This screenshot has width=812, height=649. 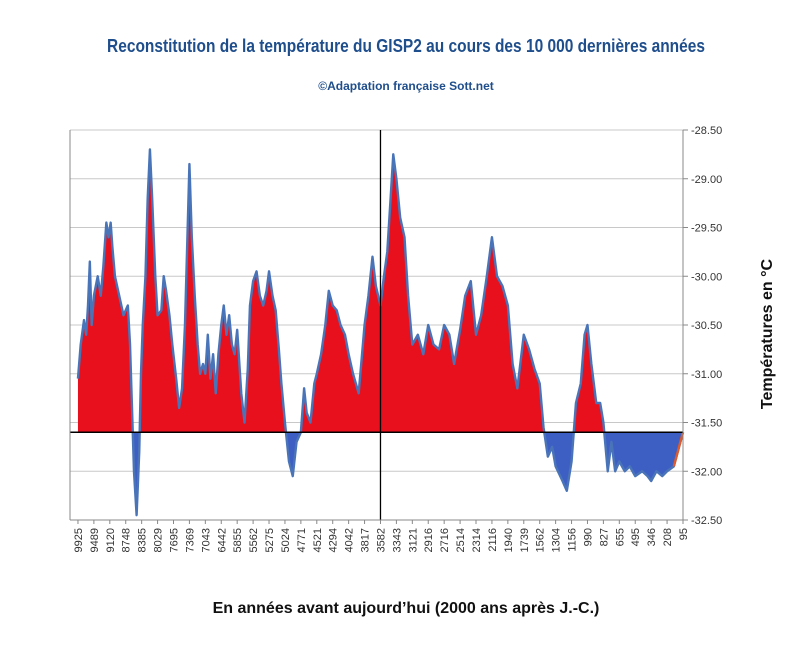 What do you see at coordinates (636, 537) in the screenshot?
I see `x-tick-label: 495` at bounding box center [636, 537].